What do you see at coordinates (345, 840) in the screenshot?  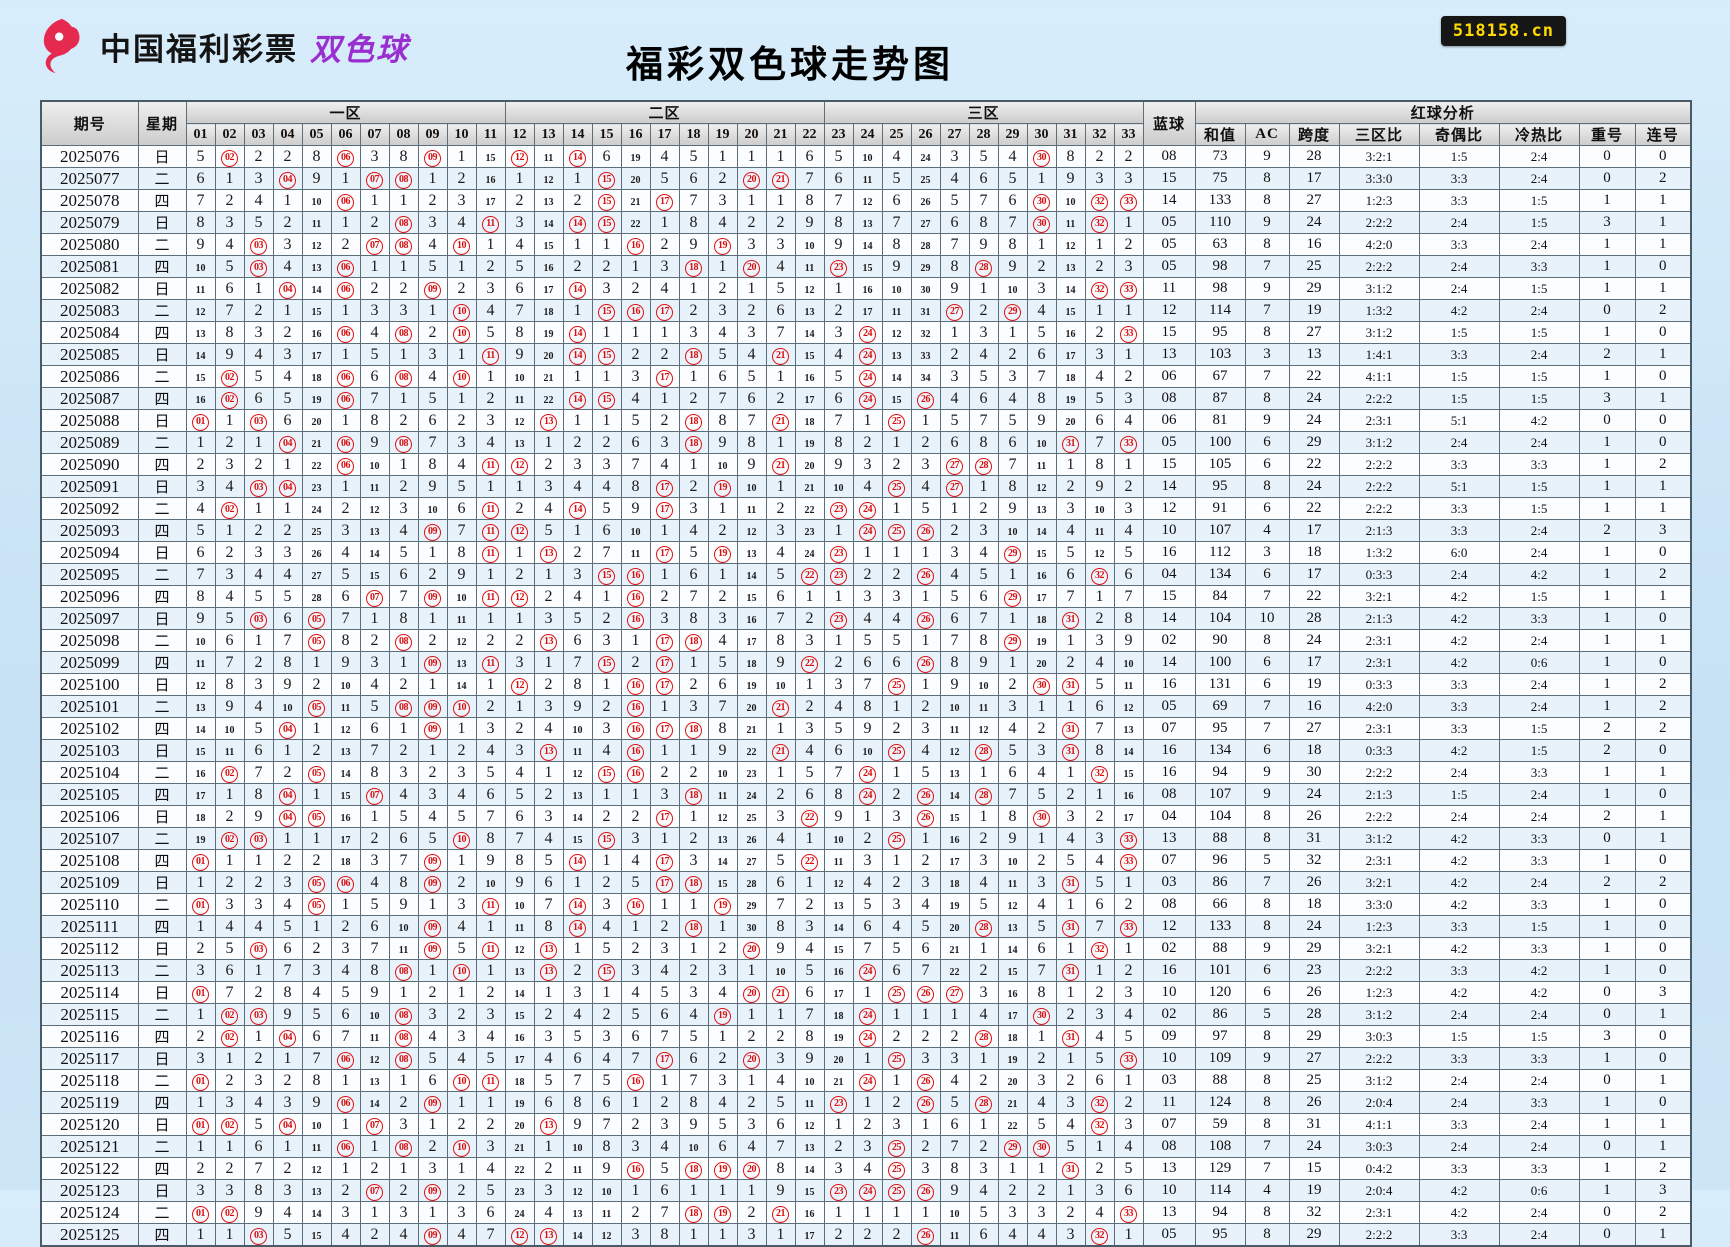 I see `miss-count: 17` at bounding box center [345, 840].